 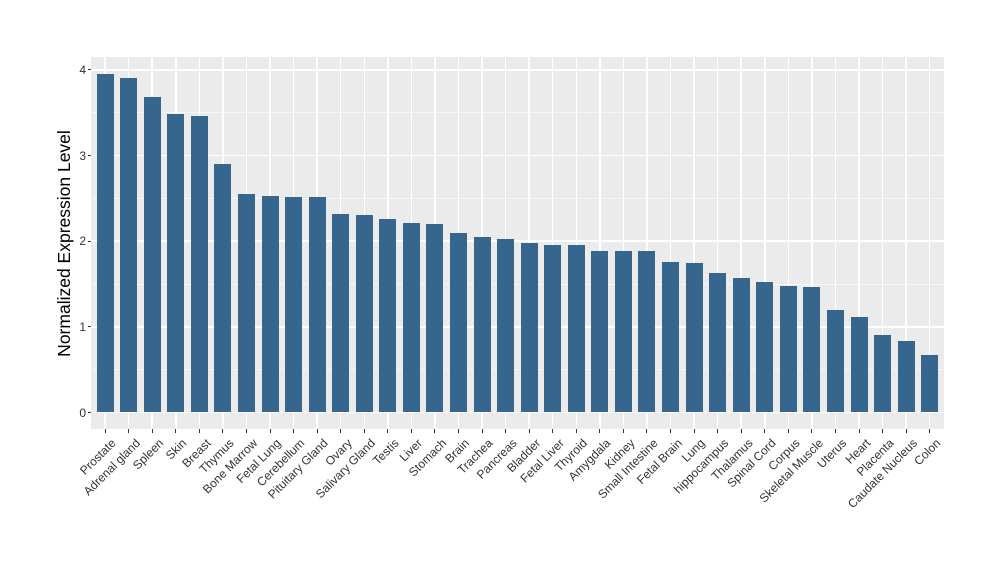 I want to click on x-tick-label-text: Testis, so click(x=386, y=452).